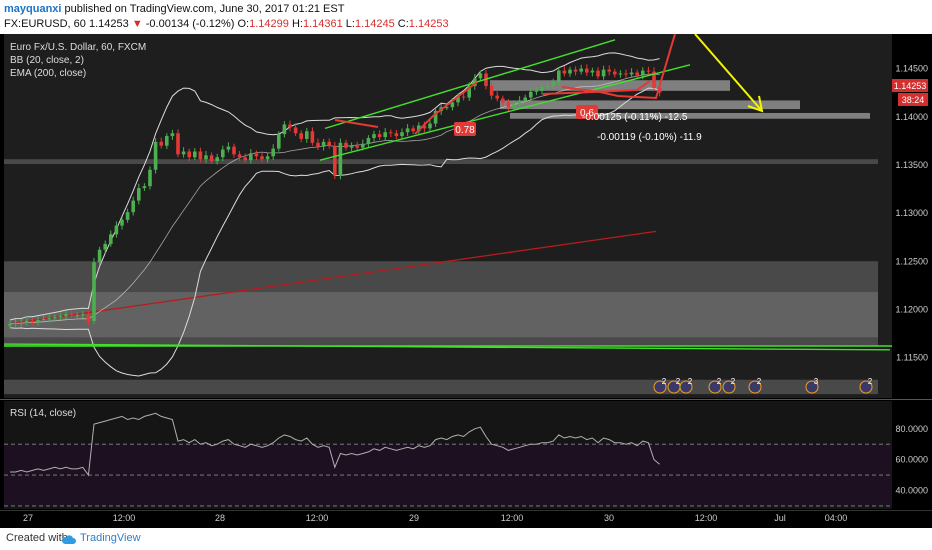 The width and height of the screenshot is (932, 550). What do you see at coordinates (48, 73) in the screenshot?
I see `legend-ema: EMA (200, close)` at bounding box center [48, 73].